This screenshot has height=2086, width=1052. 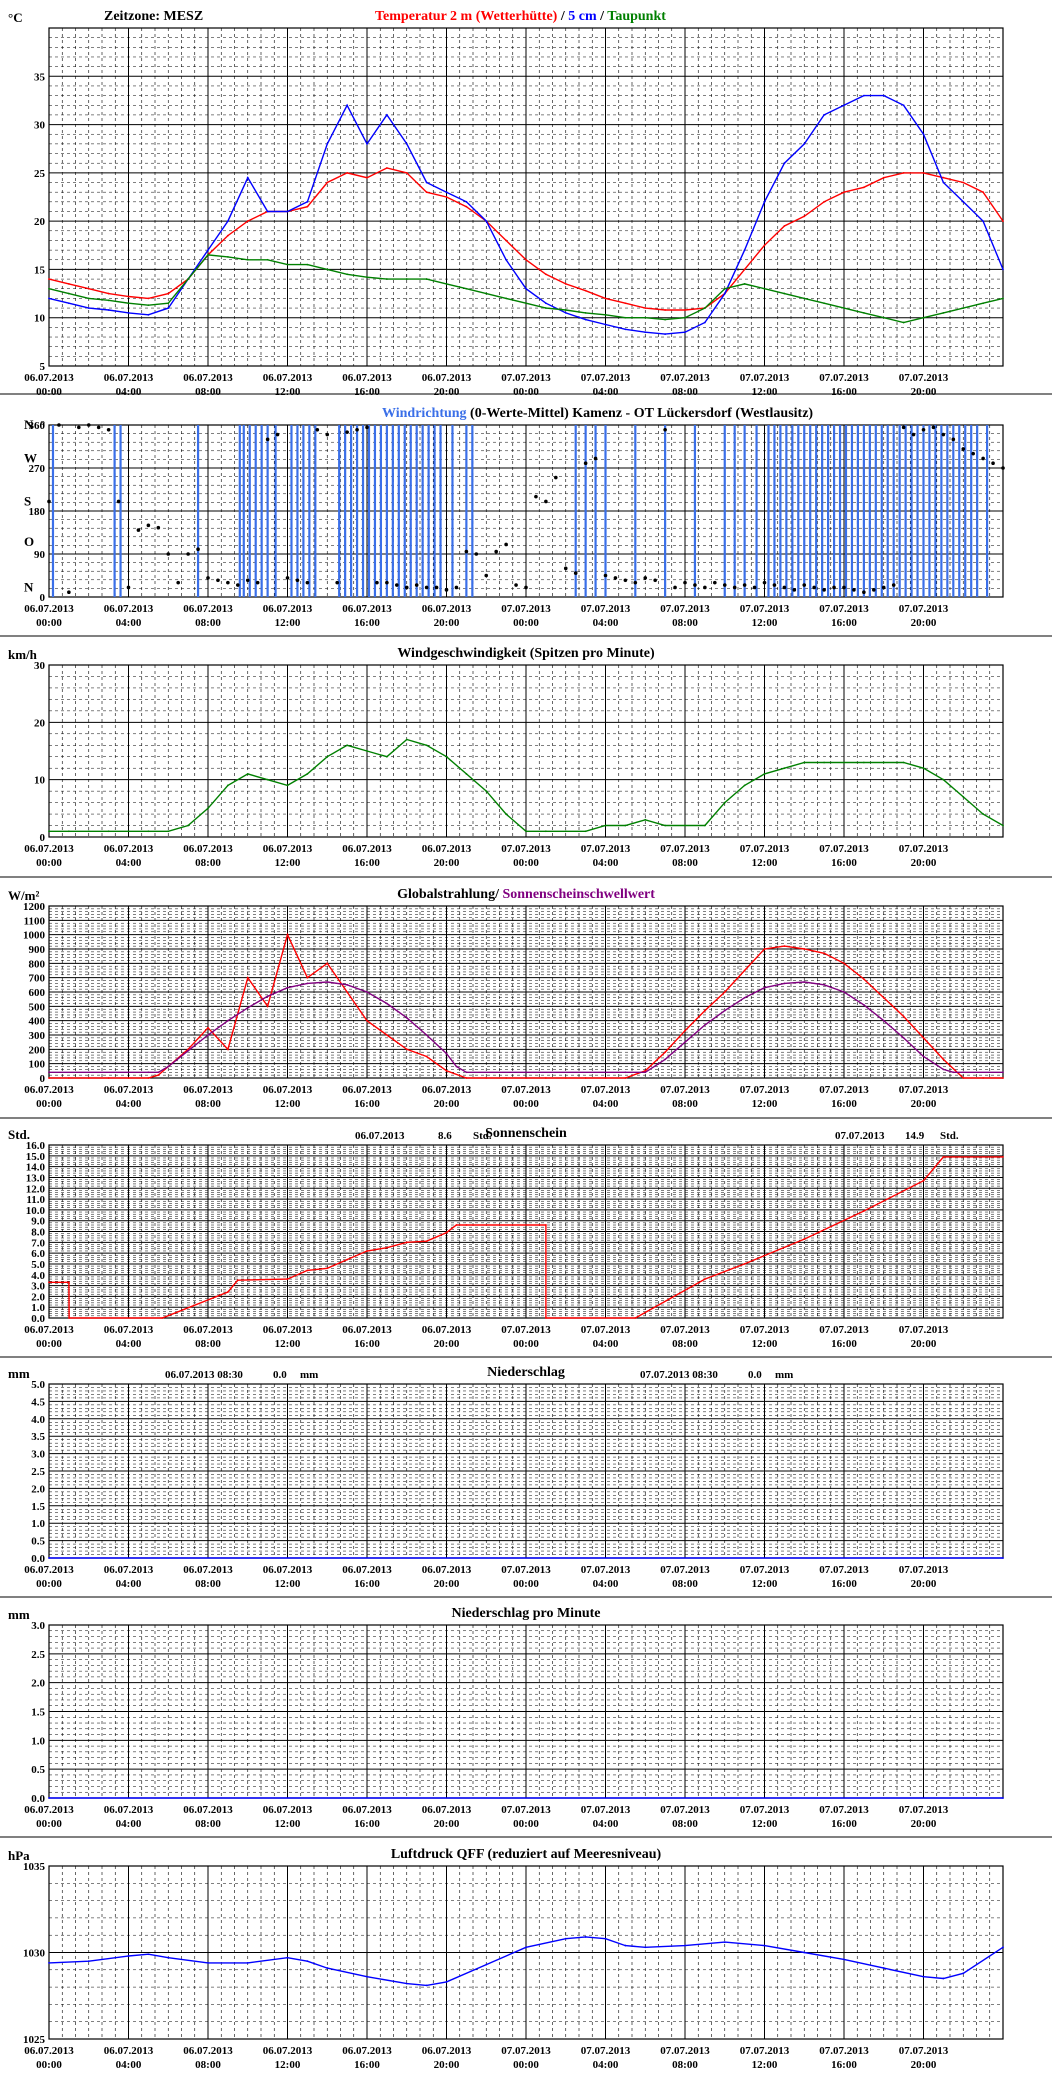 I want to click on title-part: Kamenz - OT Lückersdorf (Westlausitz), so click(x=691, y=413).